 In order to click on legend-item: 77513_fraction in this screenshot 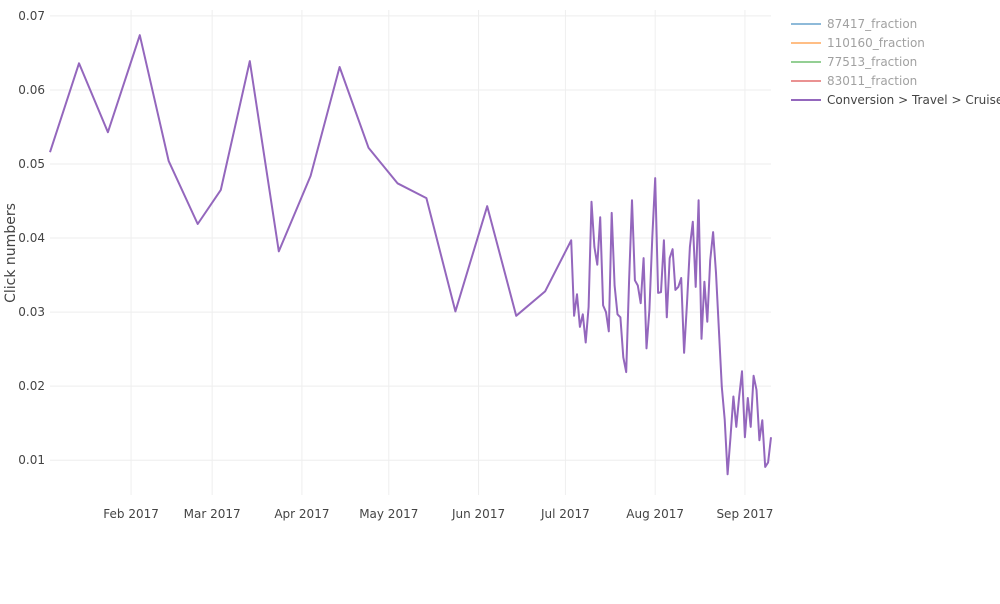, I will do `click(854, 62)`.